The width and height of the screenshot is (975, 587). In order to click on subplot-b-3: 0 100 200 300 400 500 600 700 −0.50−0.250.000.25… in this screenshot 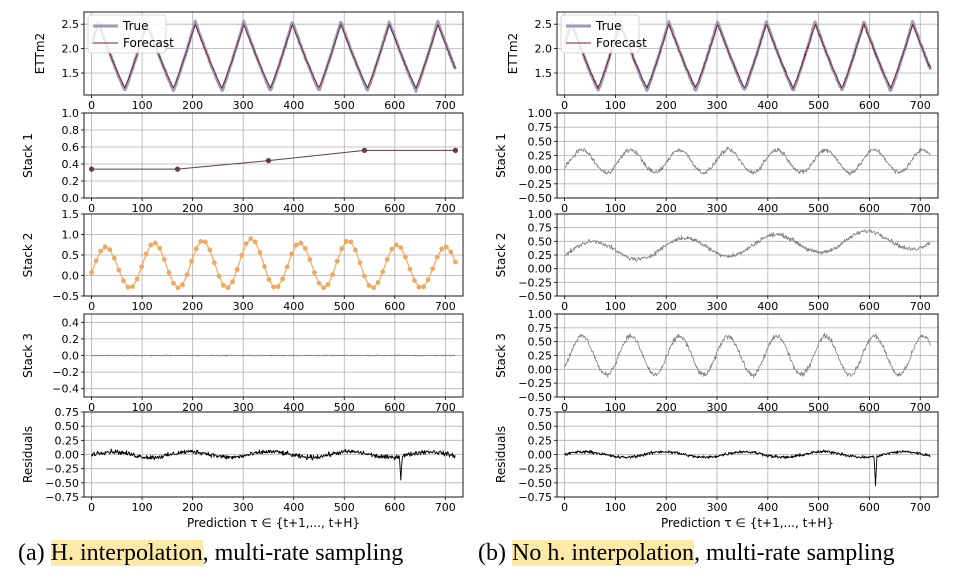, I will do `click(716, 260)`.